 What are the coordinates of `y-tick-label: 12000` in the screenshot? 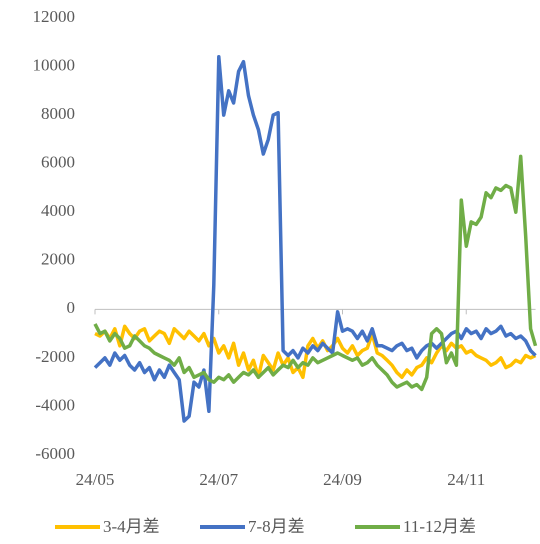 It's located at (54, 16).